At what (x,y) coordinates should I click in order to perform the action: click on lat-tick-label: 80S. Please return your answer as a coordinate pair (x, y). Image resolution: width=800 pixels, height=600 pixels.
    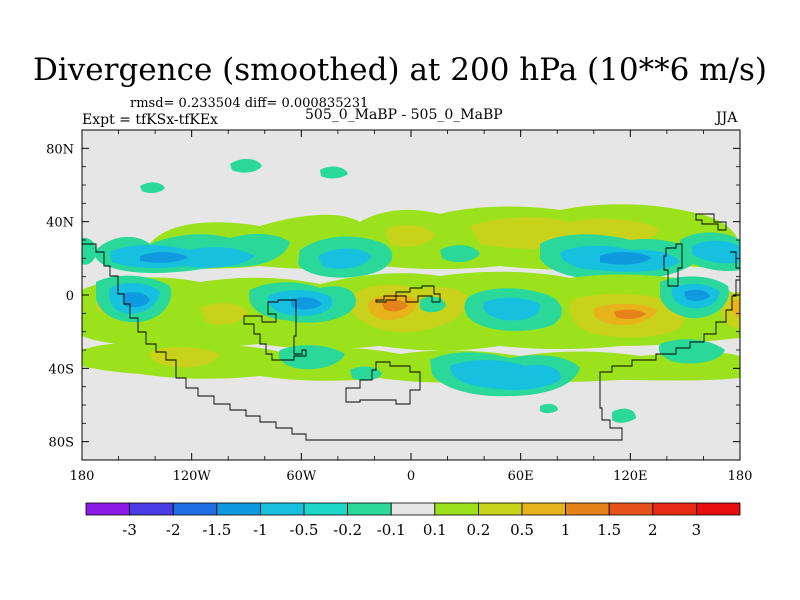
    Looking at the image, I should click on (61, 443).